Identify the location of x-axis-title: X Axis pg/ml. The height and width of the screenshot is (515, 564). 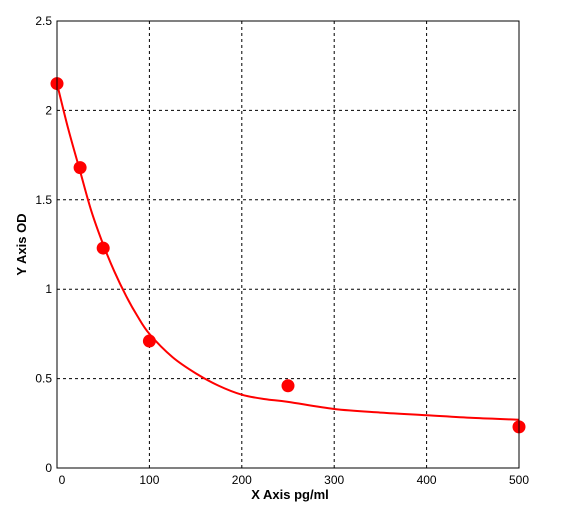
(290, 494).